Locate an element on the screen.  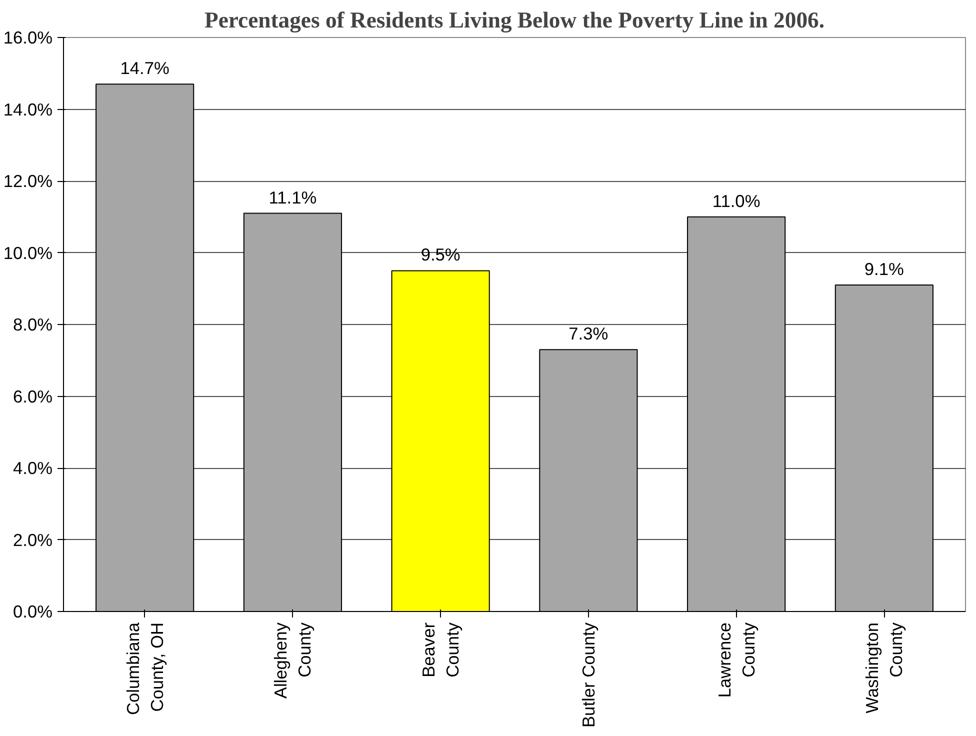
x-tick-label: Washington County is located at coordinates (884, 668).